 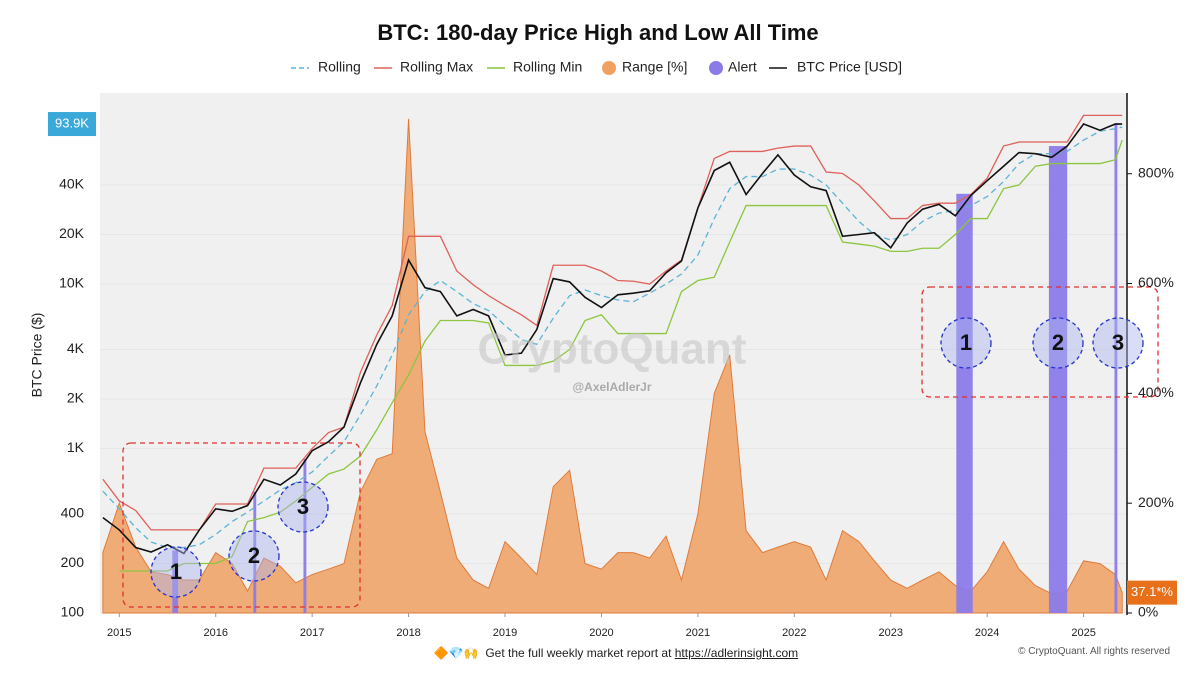 I want to click on last-value-label: 93.9K, so click(x=72, y=122).